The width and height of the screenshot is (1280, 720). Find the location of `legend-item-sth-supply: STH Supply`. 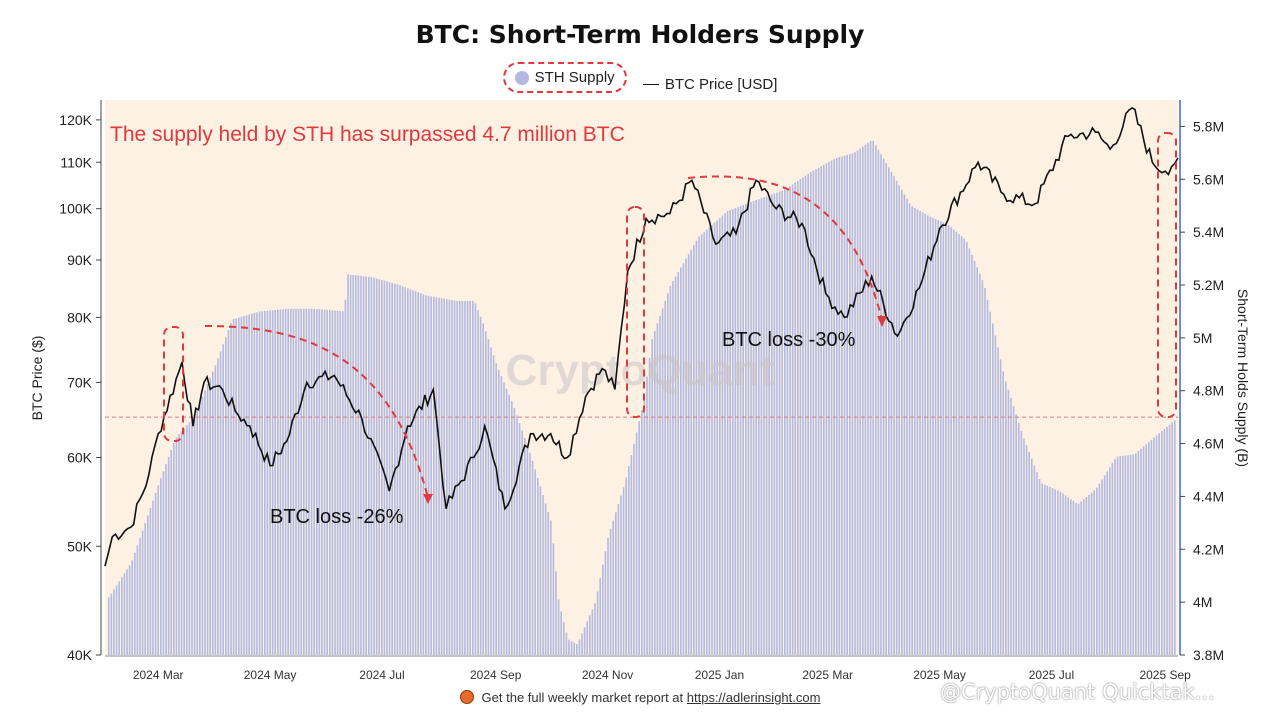

legend-item-sth-supply: STH Supply is located at coordinates (564, 77).